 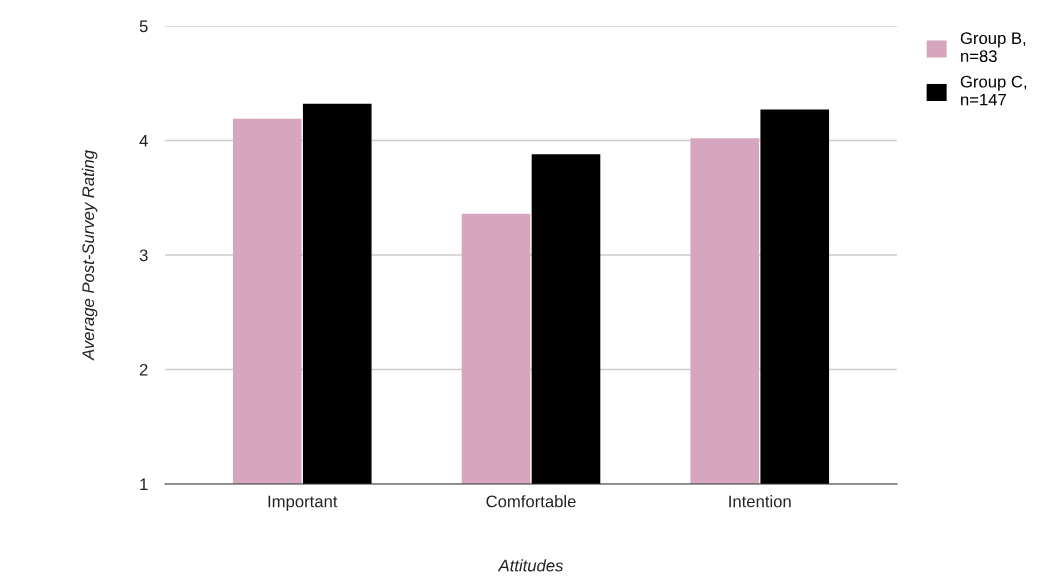 What do you see at coordinates (531, 501) in the screenshot?
I see `x-tick-label: Comfortable` at bounding box center [531, 501].